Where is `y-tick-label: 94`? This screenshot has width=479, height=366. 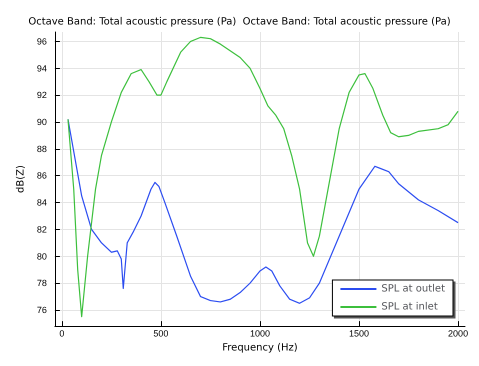
y-tick-label: 94 is located at coordinates (41, 68).